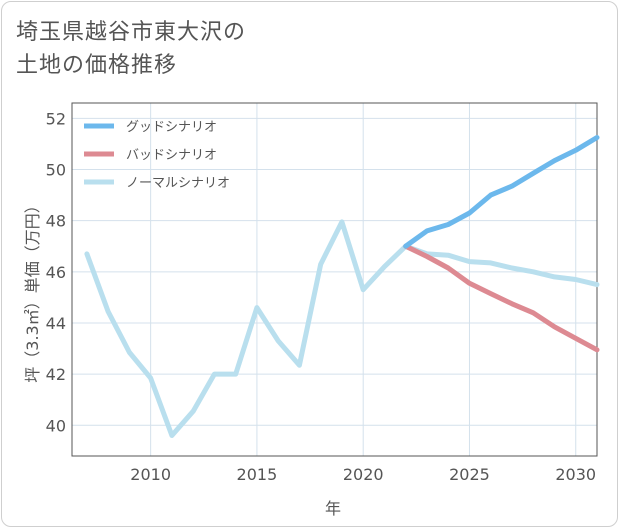 The image size is (621, 530). Describe the element at coordinates (575, 474) in the screenshot. I see `x-tick-label: 2030` at that location.